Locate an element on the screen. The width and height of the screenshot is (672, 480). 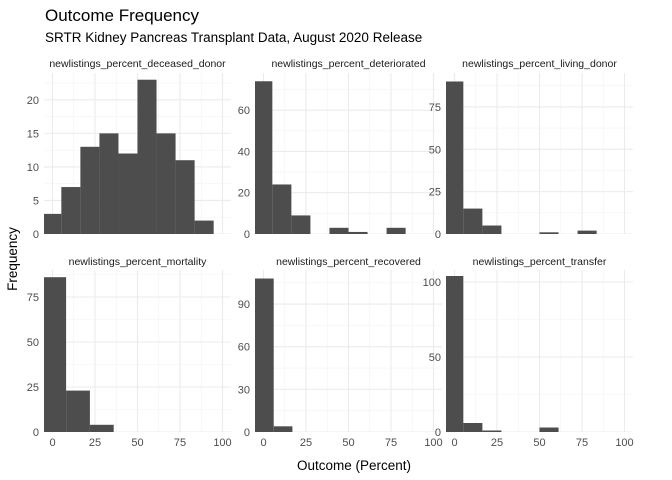
facet-label: newlistings_percent_deceased_donor is located at coordinates (137, 64).